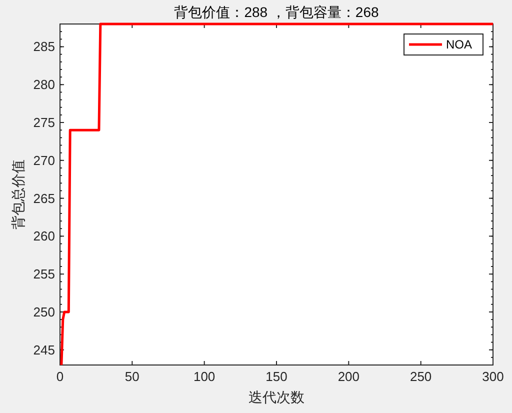 This screenshot has height=413, width=512. Describe the element at coordinates (277, 376) in the screenshot. I see `x-tick-label: 150` at that location.